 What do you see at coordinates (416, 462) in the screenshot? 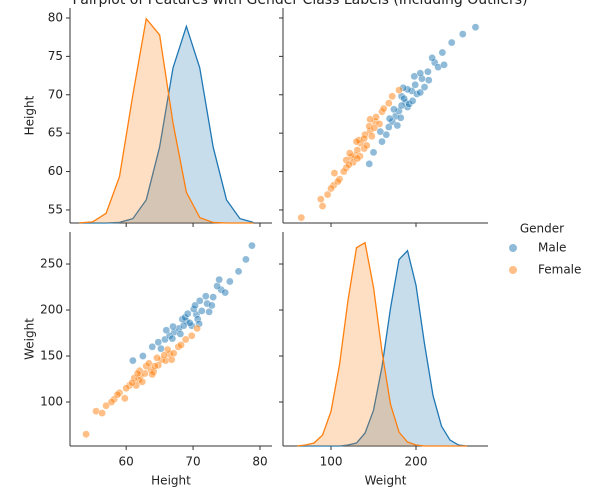
I see `x-tick-label: 200` at bounding box center [416, 462].